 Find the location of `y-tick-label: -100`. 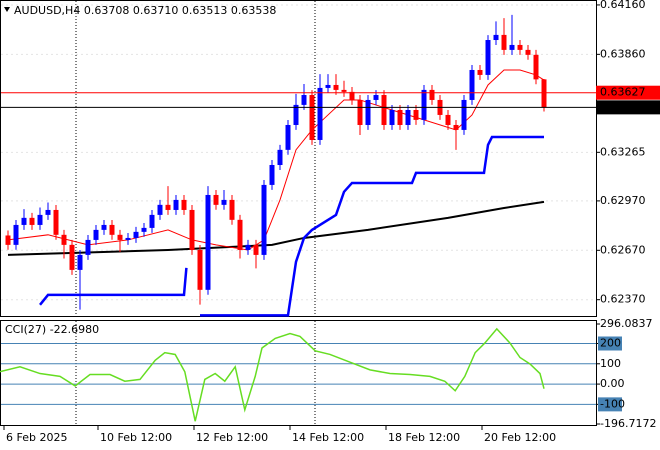

y-tick-label: -100 is located at coordinates (612, 403).